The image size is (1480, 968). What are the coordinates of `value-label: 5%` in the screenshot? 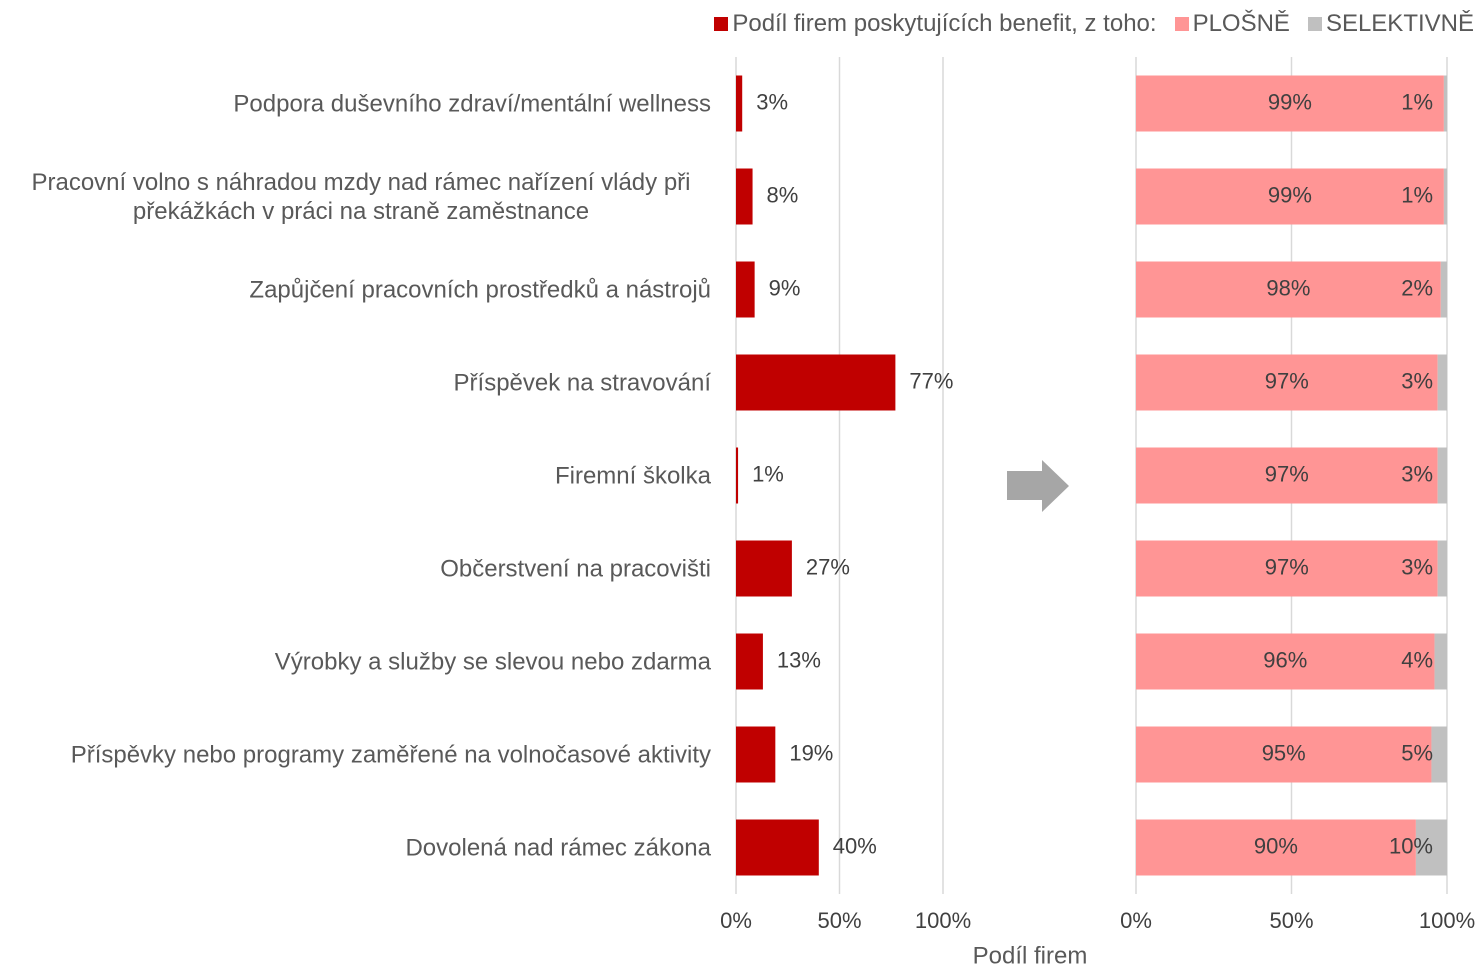 It's located at (1417, 752).